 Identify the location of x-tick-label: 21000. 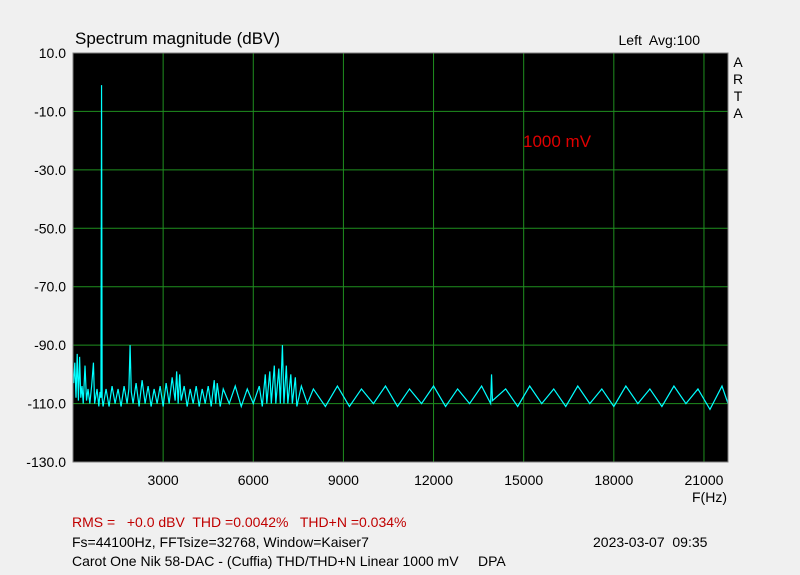
(703, 480).